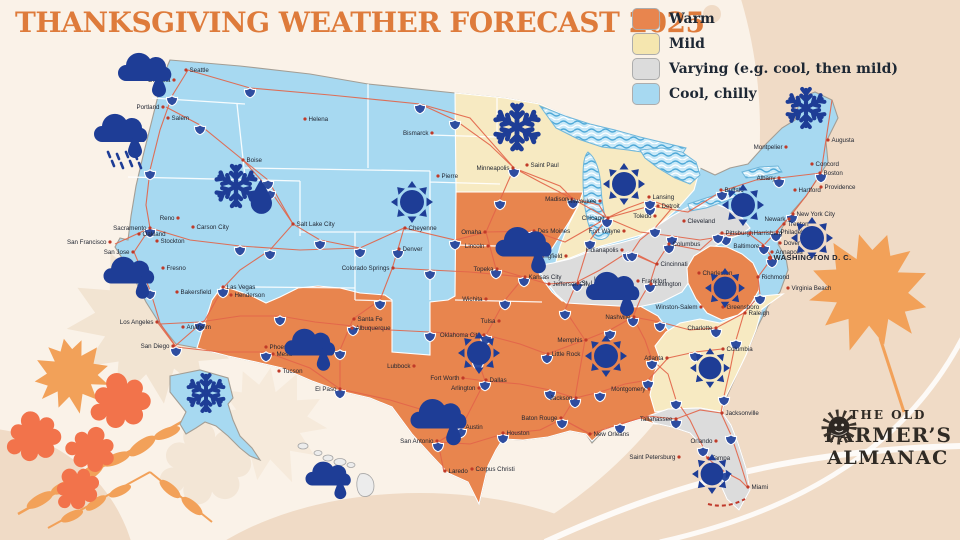 The height and width of the screenshot is (540, 960). Describe the element at coordinates (726, 502) in the screenshot. I see `florida-keys` at that location.